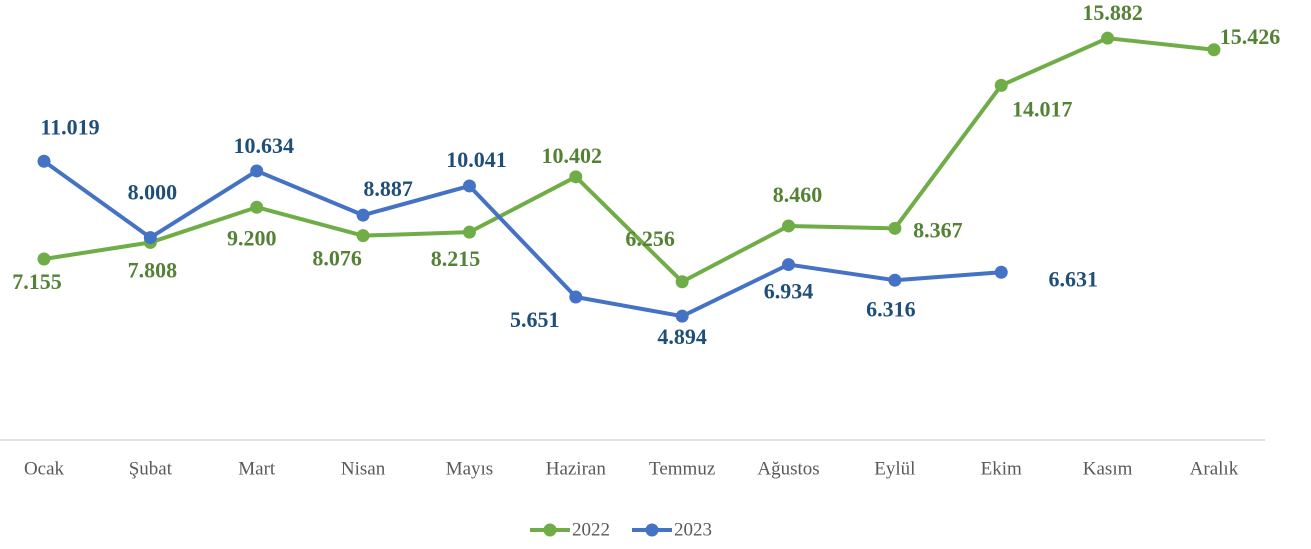 This screenshot has height=549, width=1311. I want to click on x-tick-label: Kasım, so click(1108, 468).